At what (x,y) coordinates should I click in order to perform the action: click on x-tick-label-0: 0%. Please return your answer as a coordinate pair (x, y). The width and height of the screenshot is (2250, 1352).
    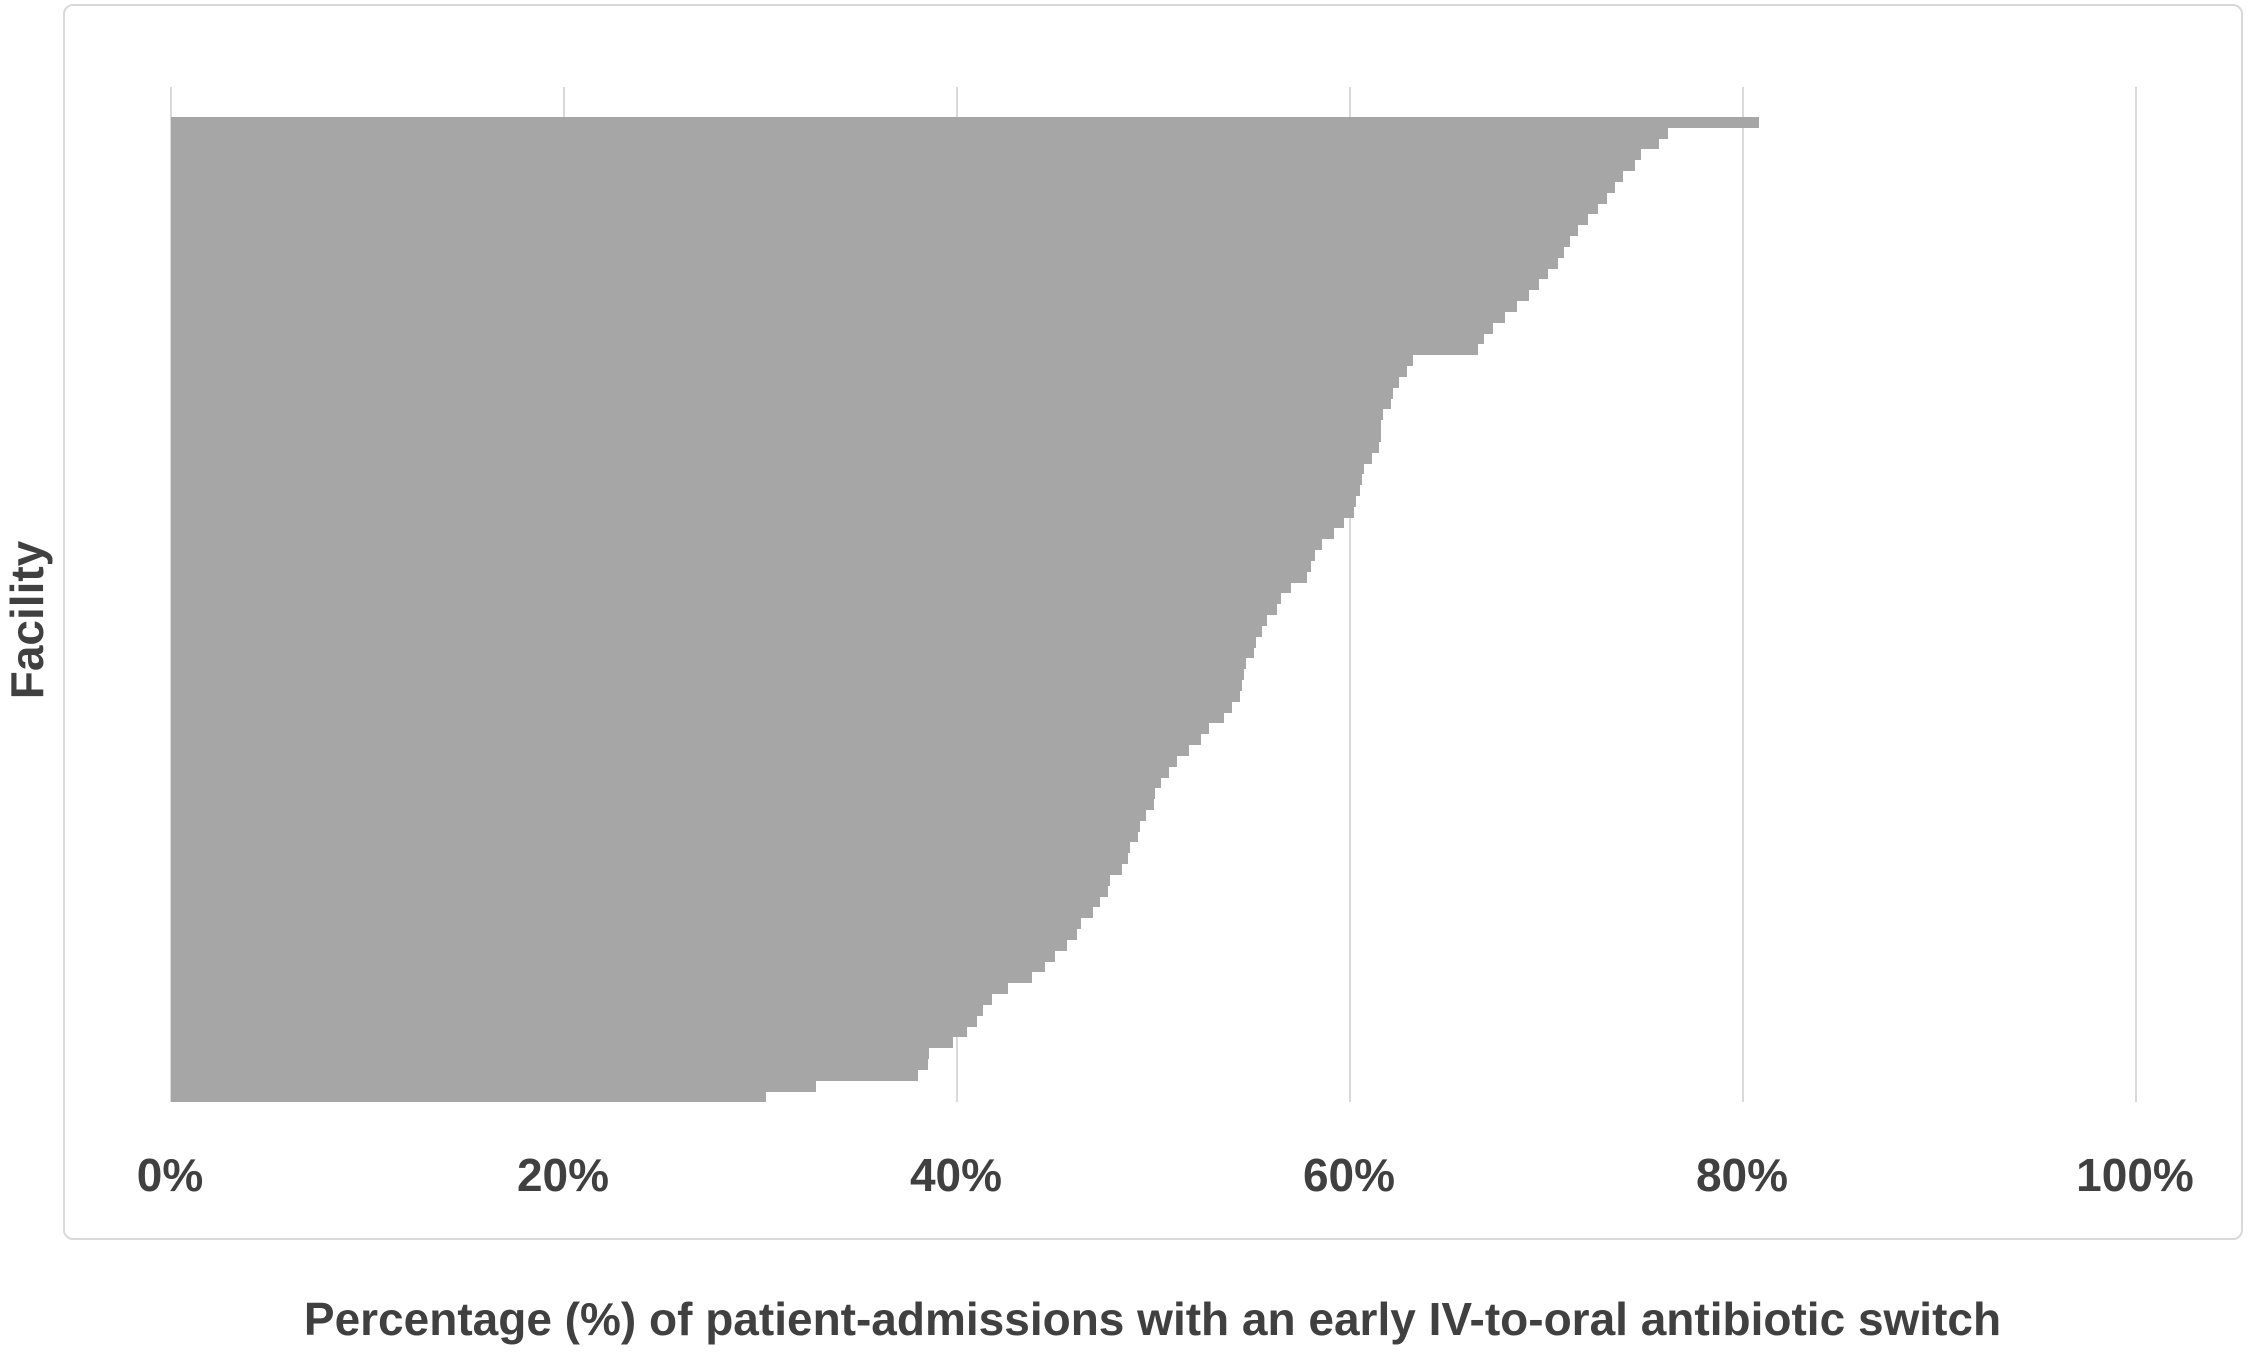
    Looking at the image, I should click on (170, 1175).